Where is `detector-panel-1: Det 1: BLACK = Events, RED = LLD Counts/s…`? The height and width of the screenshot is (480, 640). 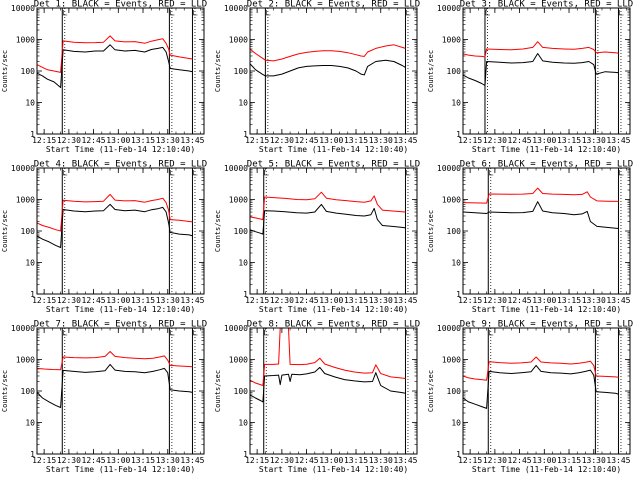 detector-panel-1: Det 1: BLACK = Events, RED = LLD Counts/s… is located at coordinates (104, 77).